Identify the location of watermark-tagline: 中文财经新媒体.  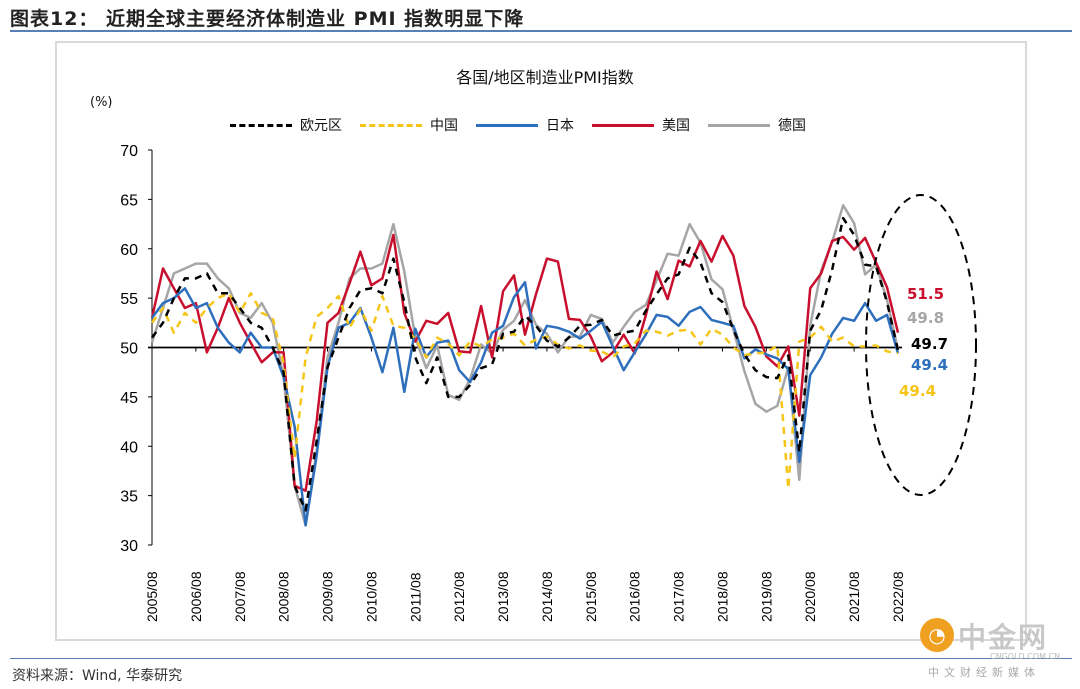
(984, 672).